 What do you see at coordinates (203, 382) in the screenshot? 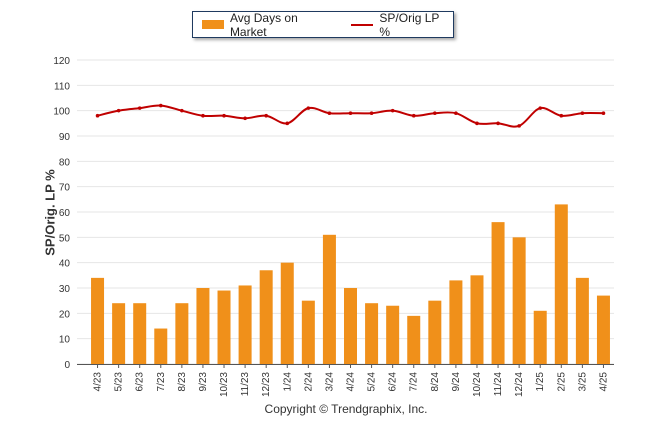
I see `x-tick-label: 9/23` at bounding box center [203, 382].